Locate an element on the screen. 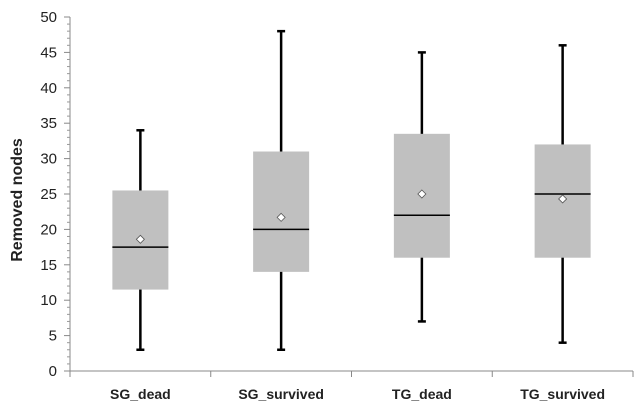  x-tick-label: SG_survived is located at coordinates (281, 394).